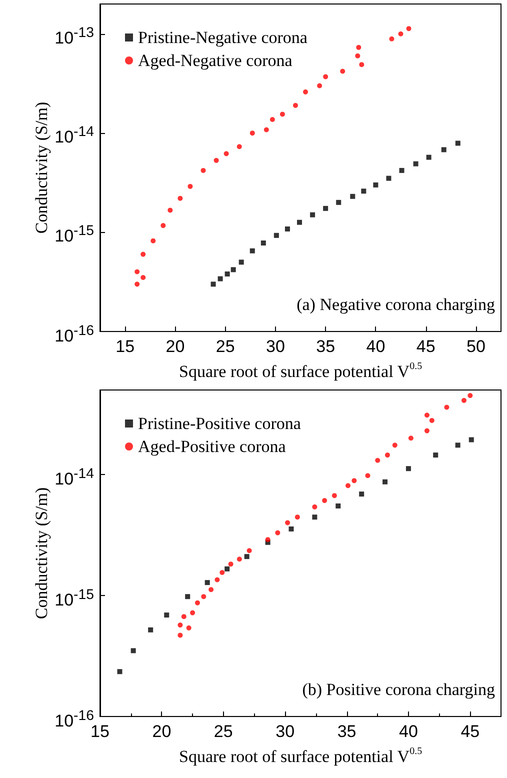  Describe the element at coordinates (162, 731) in the screenshot. I see `x-tick-label: 20` at that location.